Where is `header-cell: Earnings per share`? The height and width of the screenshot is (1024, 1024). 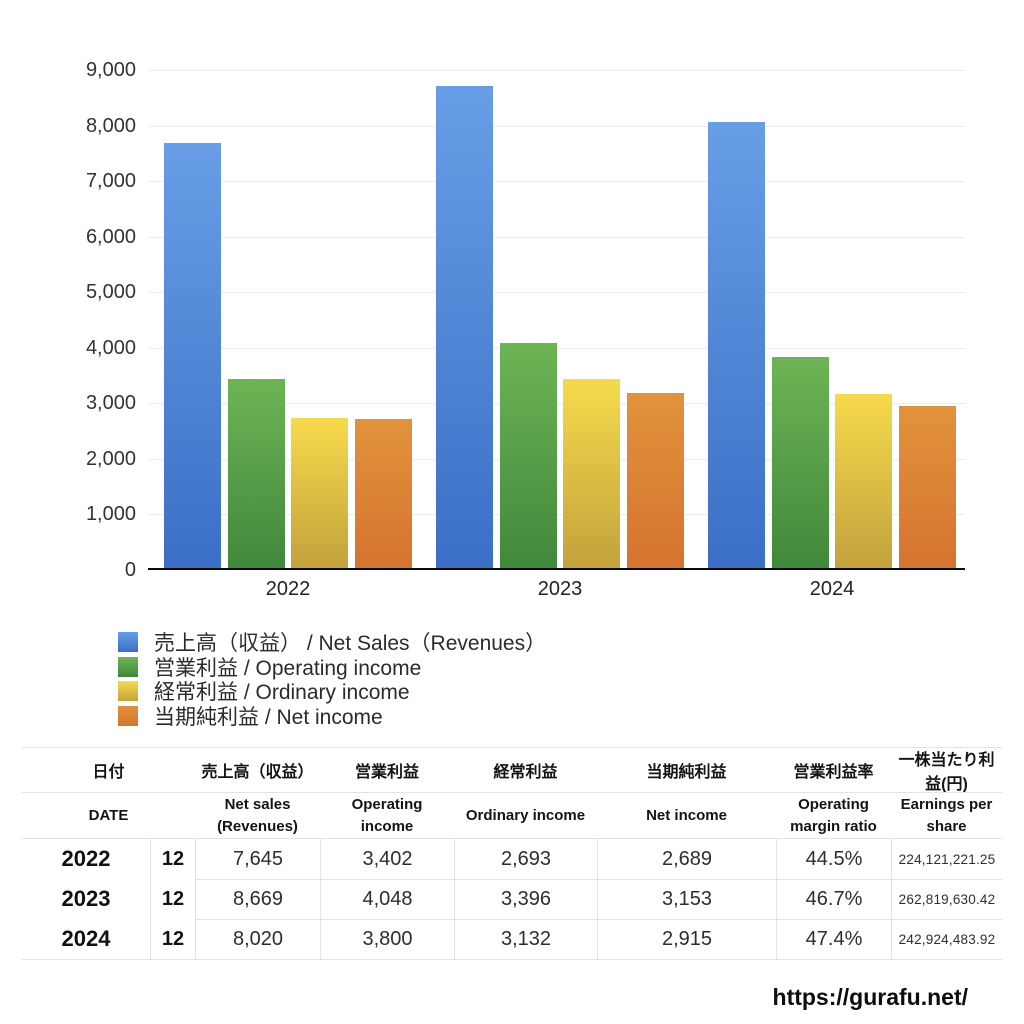
header-cell: Earnings per share is located at coordinates (946, 815).